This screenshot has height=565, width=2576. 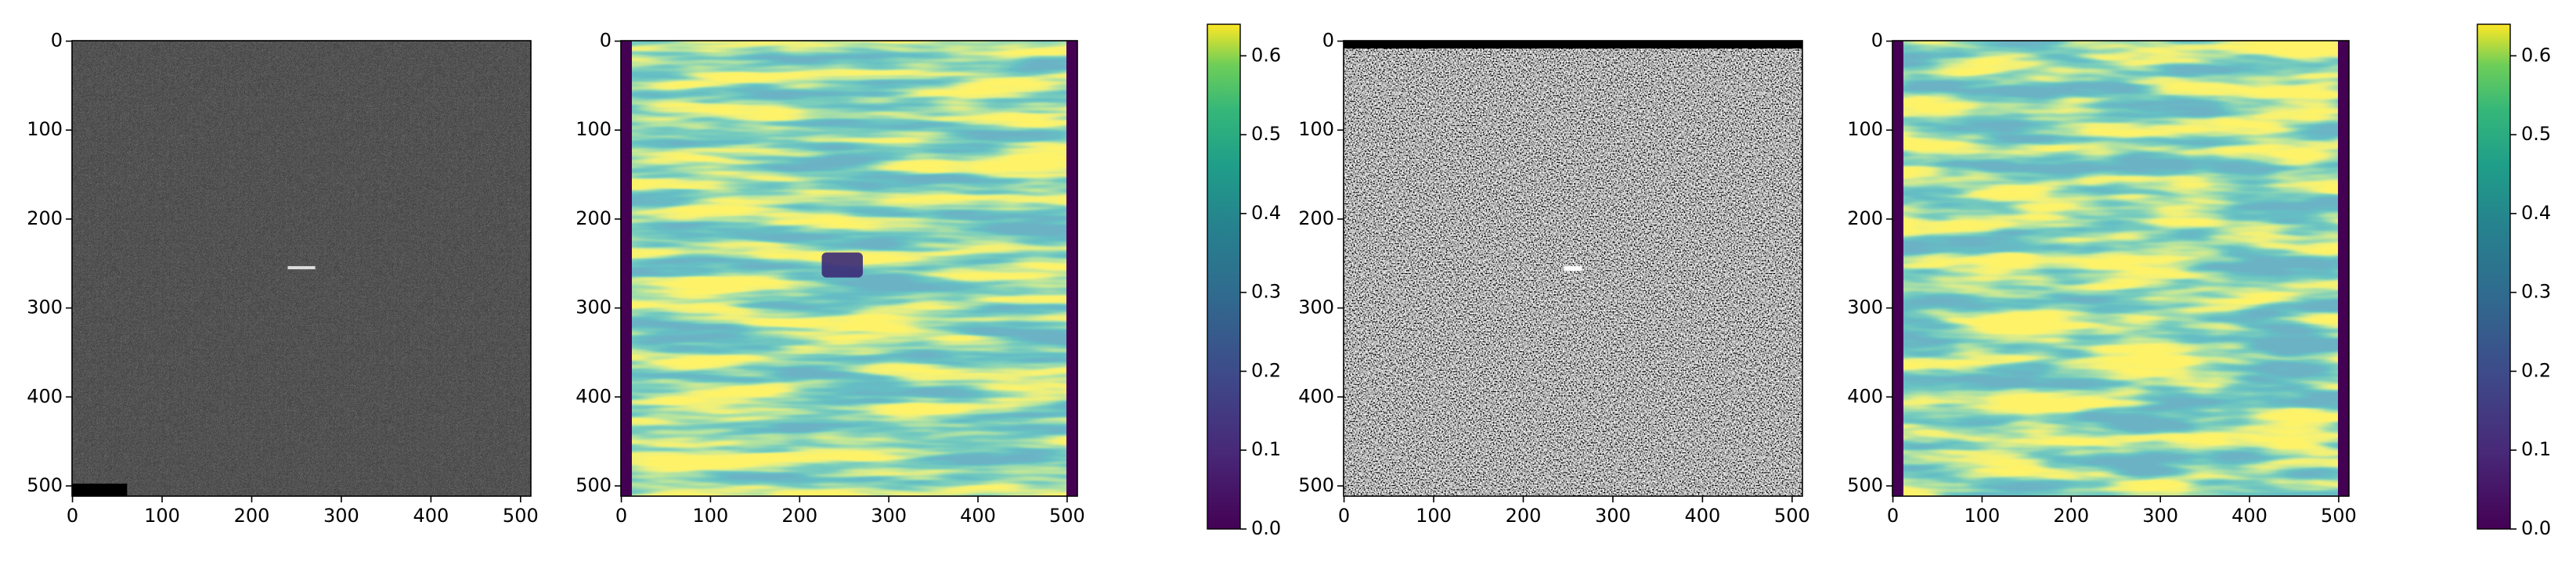 I want to click on corner-shade, so click(x=100, y=490).